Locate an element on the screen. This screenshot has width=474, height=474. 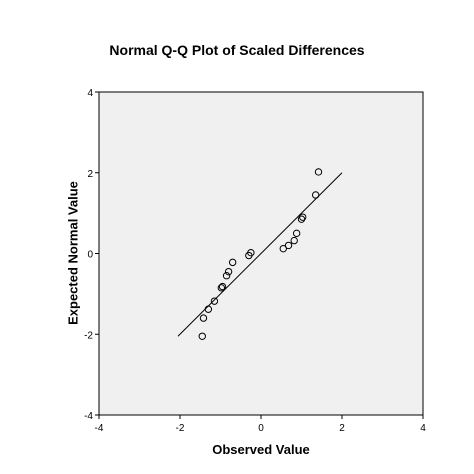
y-tick-label: 0 is located at coordinates (90, 255).